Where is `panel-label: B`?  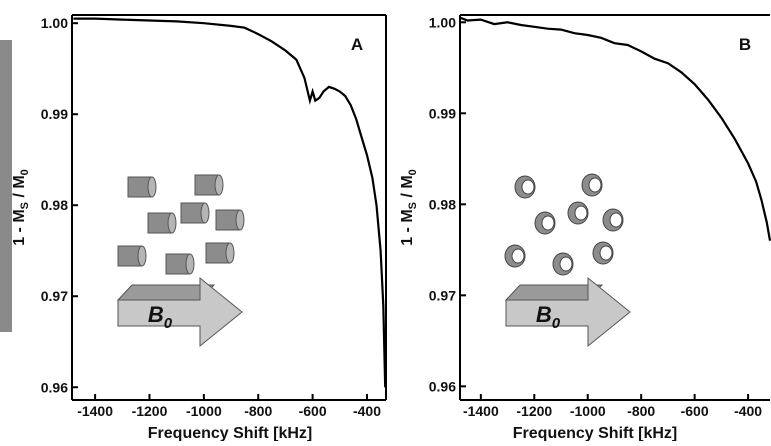 panel-label: B is located at coordinates (745, 44).